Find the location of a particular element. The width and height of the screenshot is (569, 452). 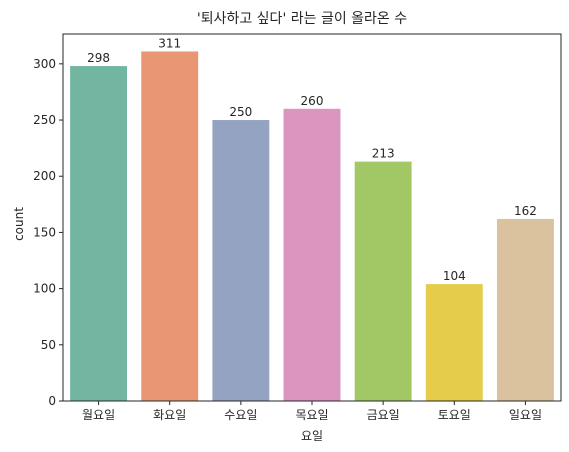

data-label-2: 311 is located at coordinates (169, 43).